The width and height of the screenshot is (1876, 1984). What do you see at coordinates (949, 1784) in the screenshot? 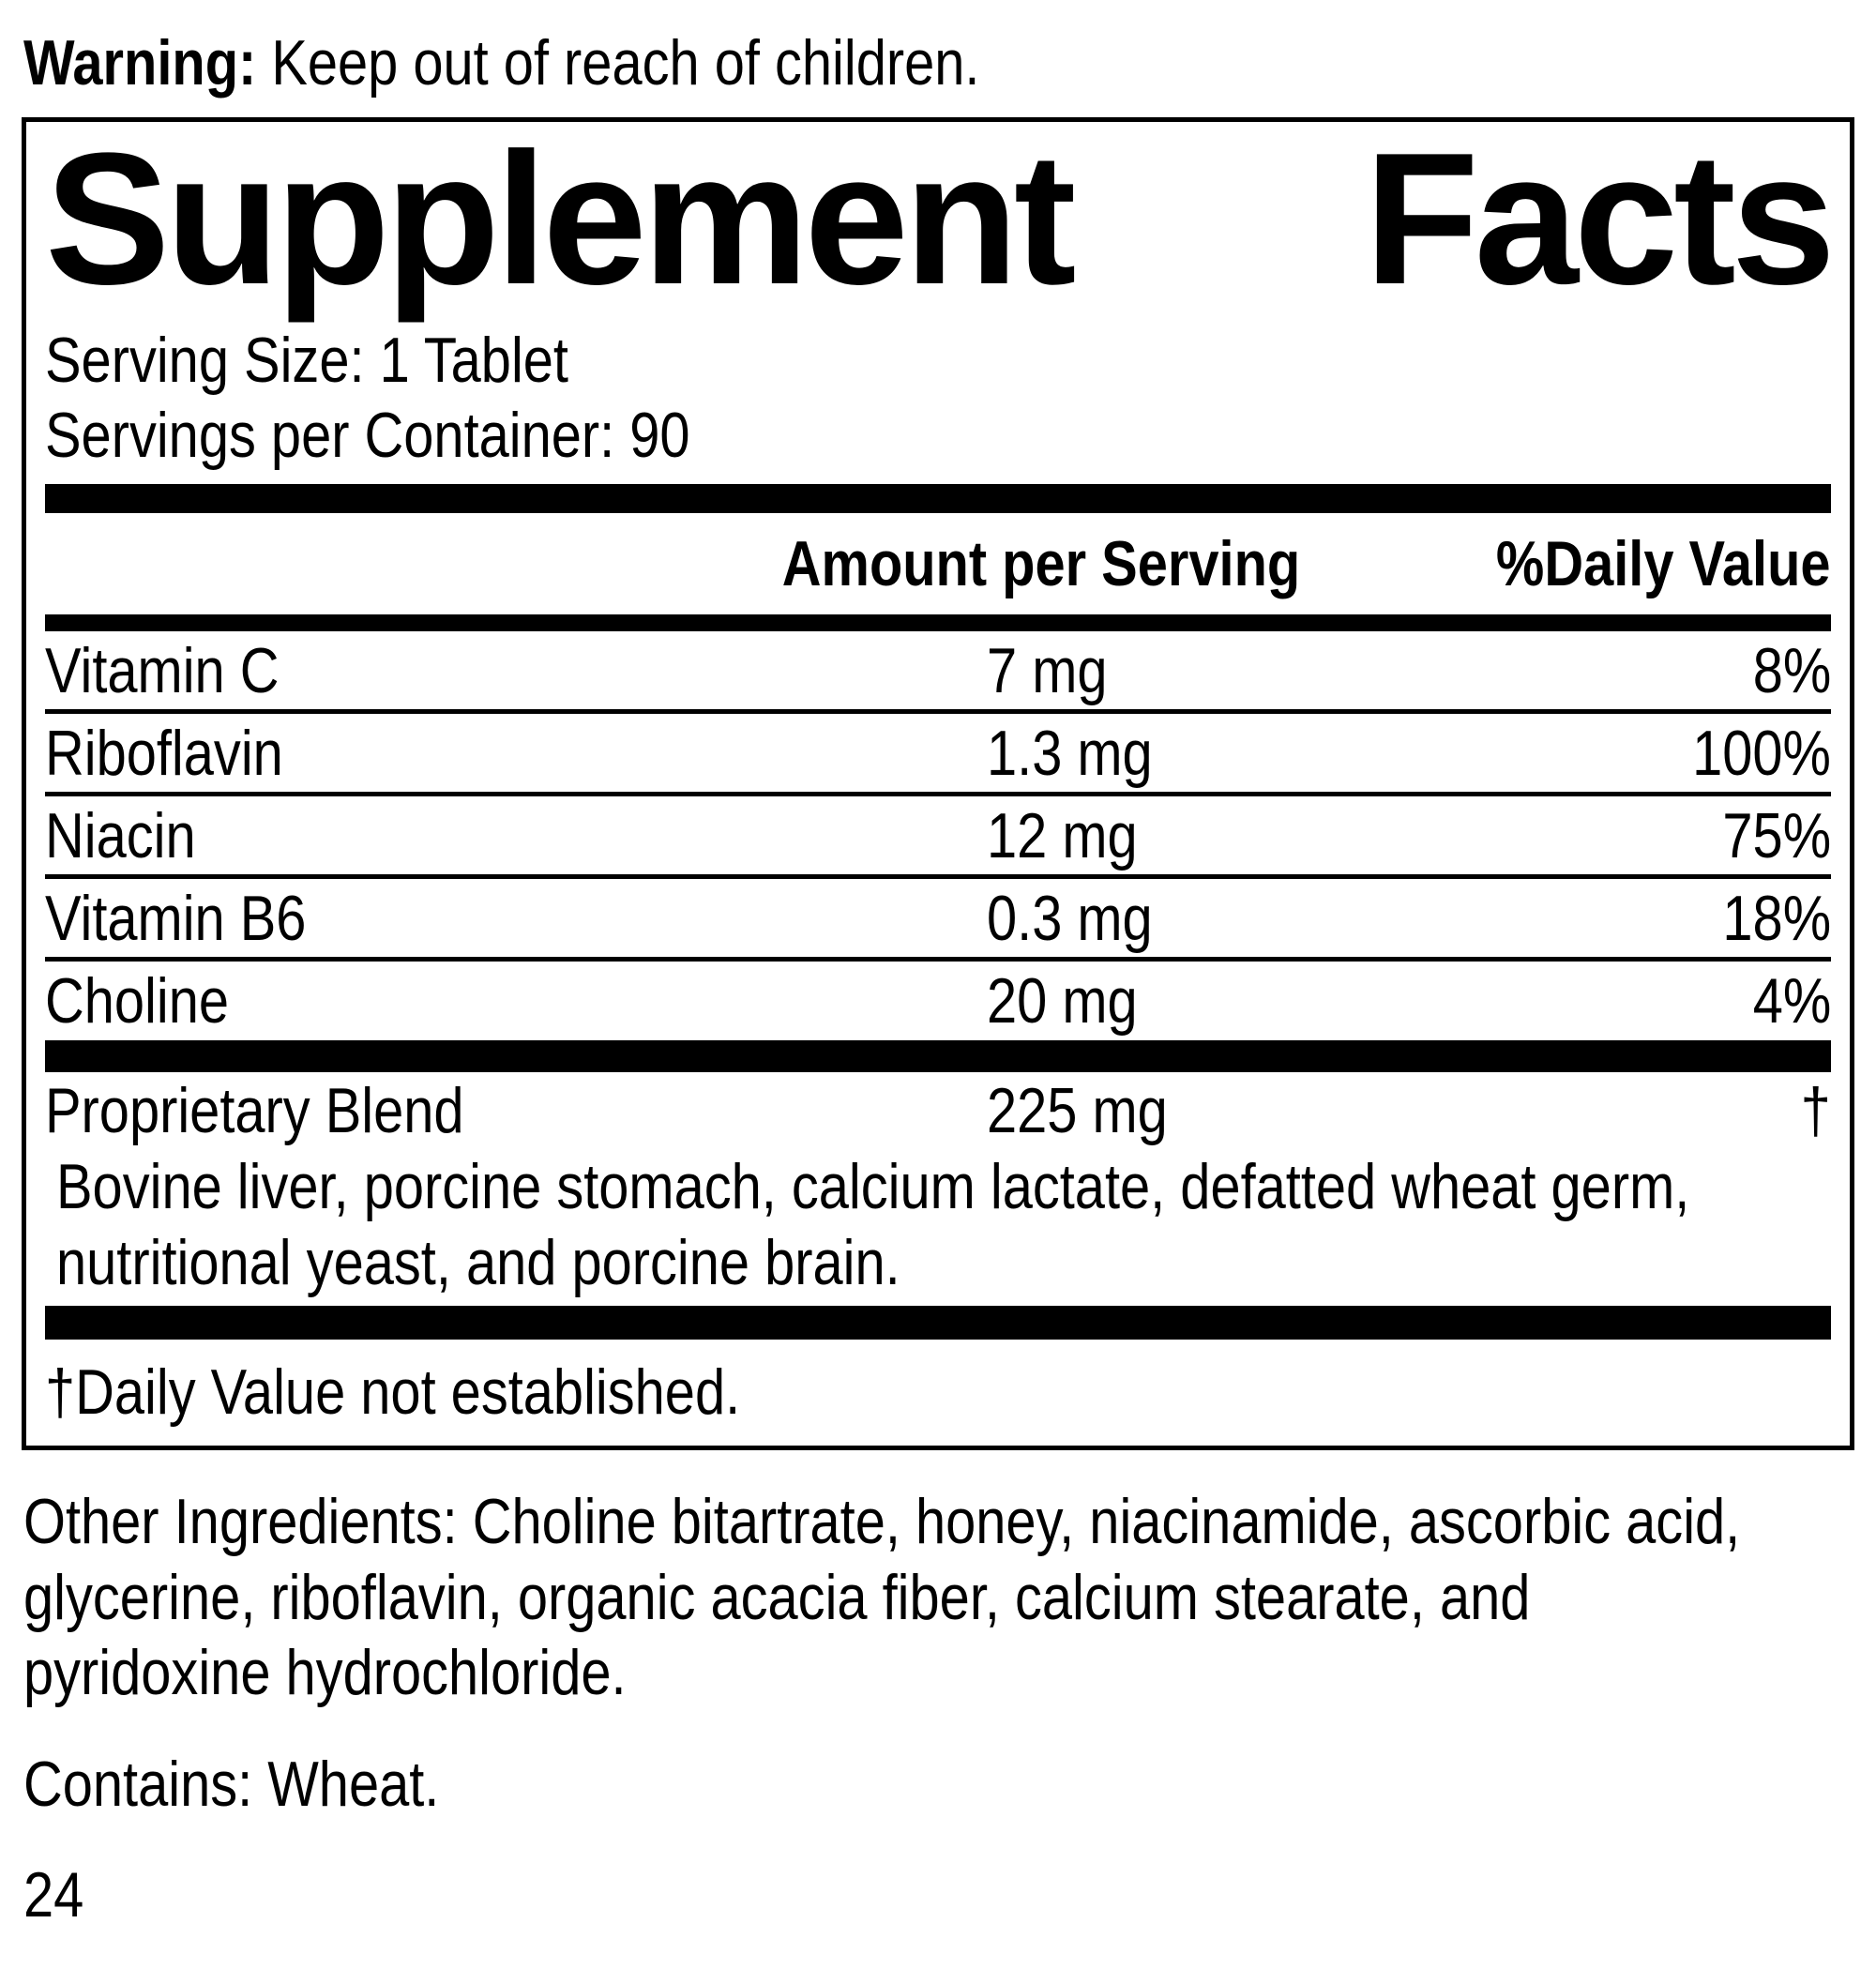
I see `contains-statement: Contains: Wheat.` at bounding box center [949, 1784].